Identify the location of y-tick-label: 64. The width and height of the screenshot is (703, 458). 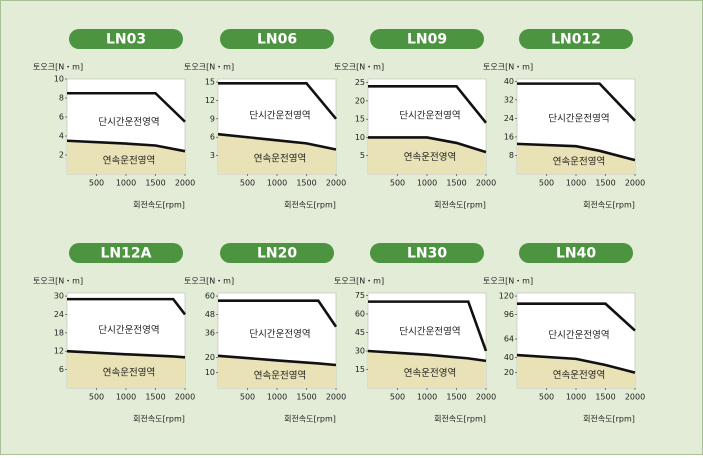
(509, 338).